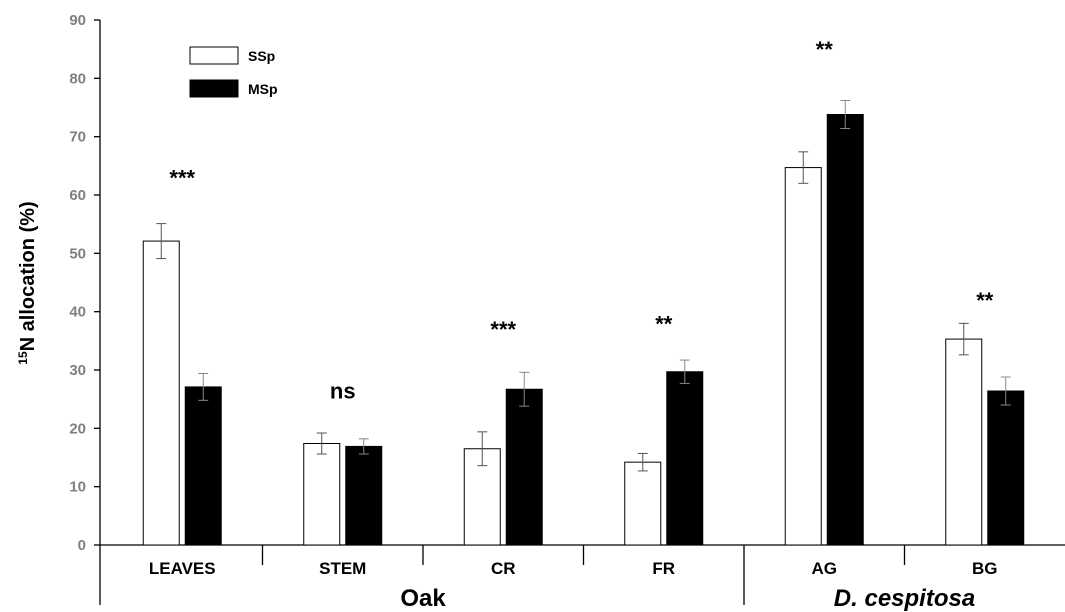 The width and height of the screenshot is (1065, 612). Describe the element at coordinates (214, 88) in the screenshot. I see `legend-swatch-msp` at that location.